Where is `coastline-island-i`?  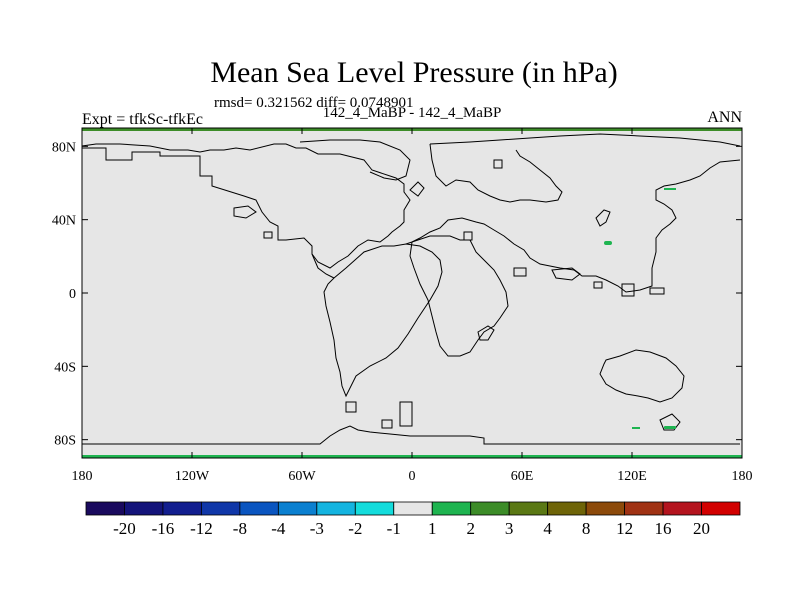
coastline-island-i is located at coordinates (498, 164).